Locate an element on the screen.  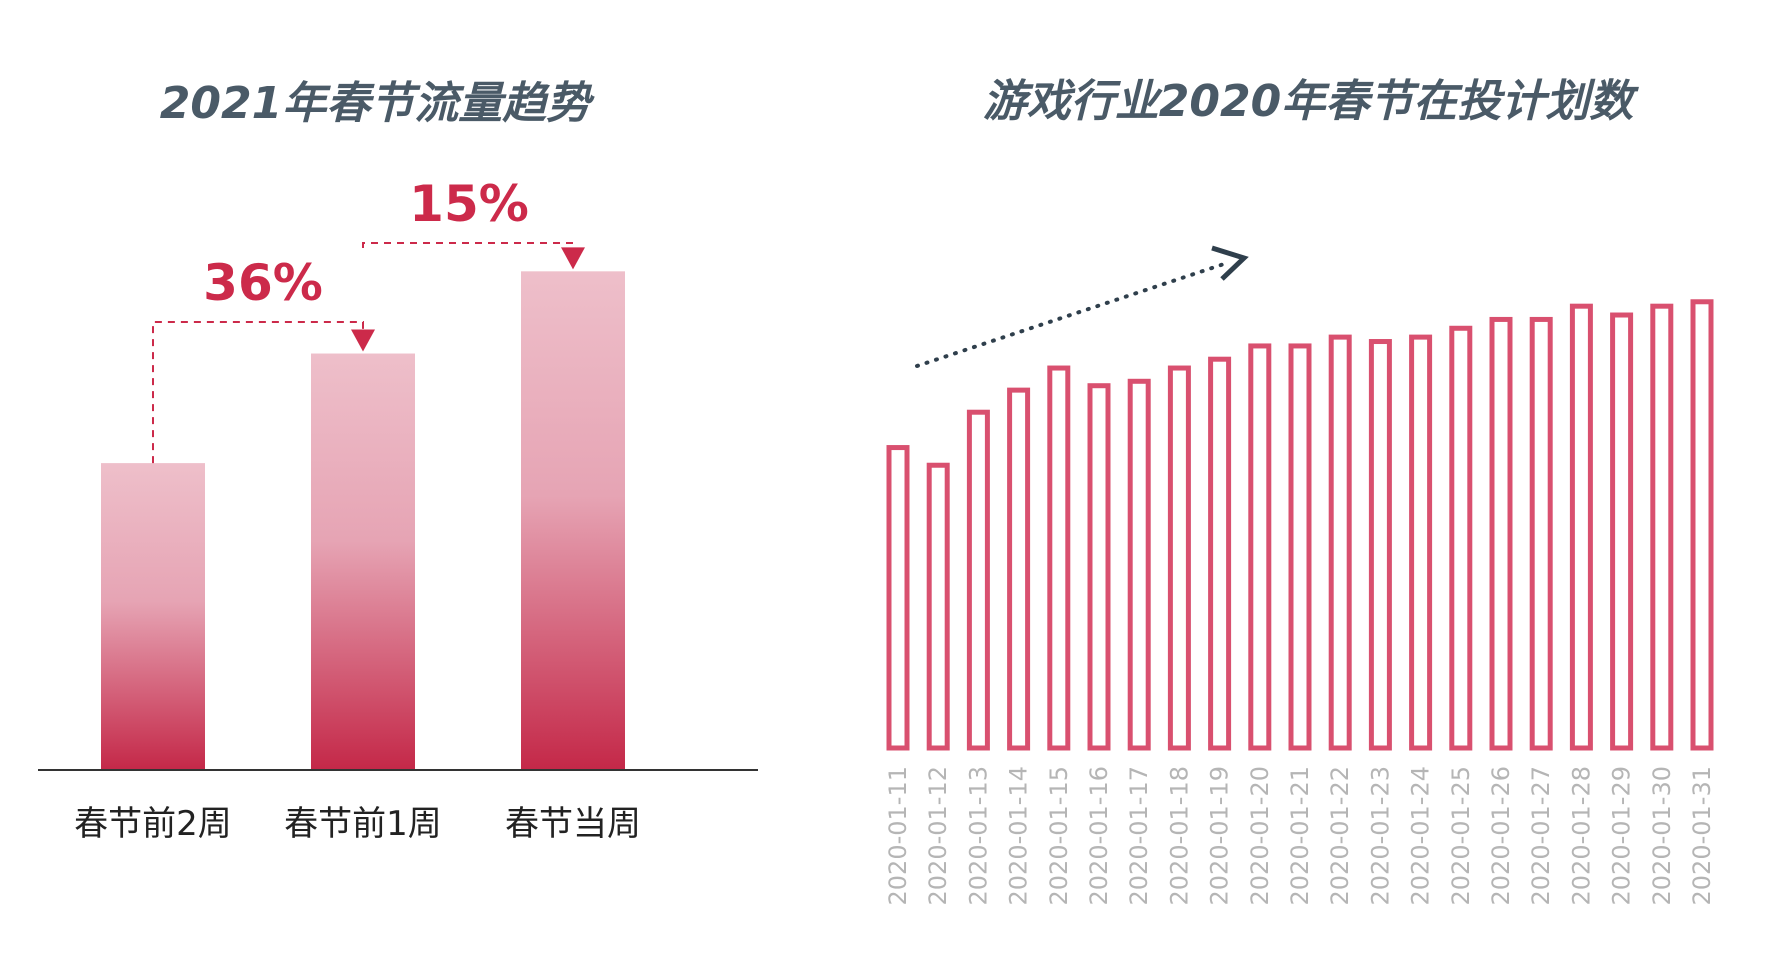
right-tick-label-1: 2020-01-12 is located at coordinates (938, 835).